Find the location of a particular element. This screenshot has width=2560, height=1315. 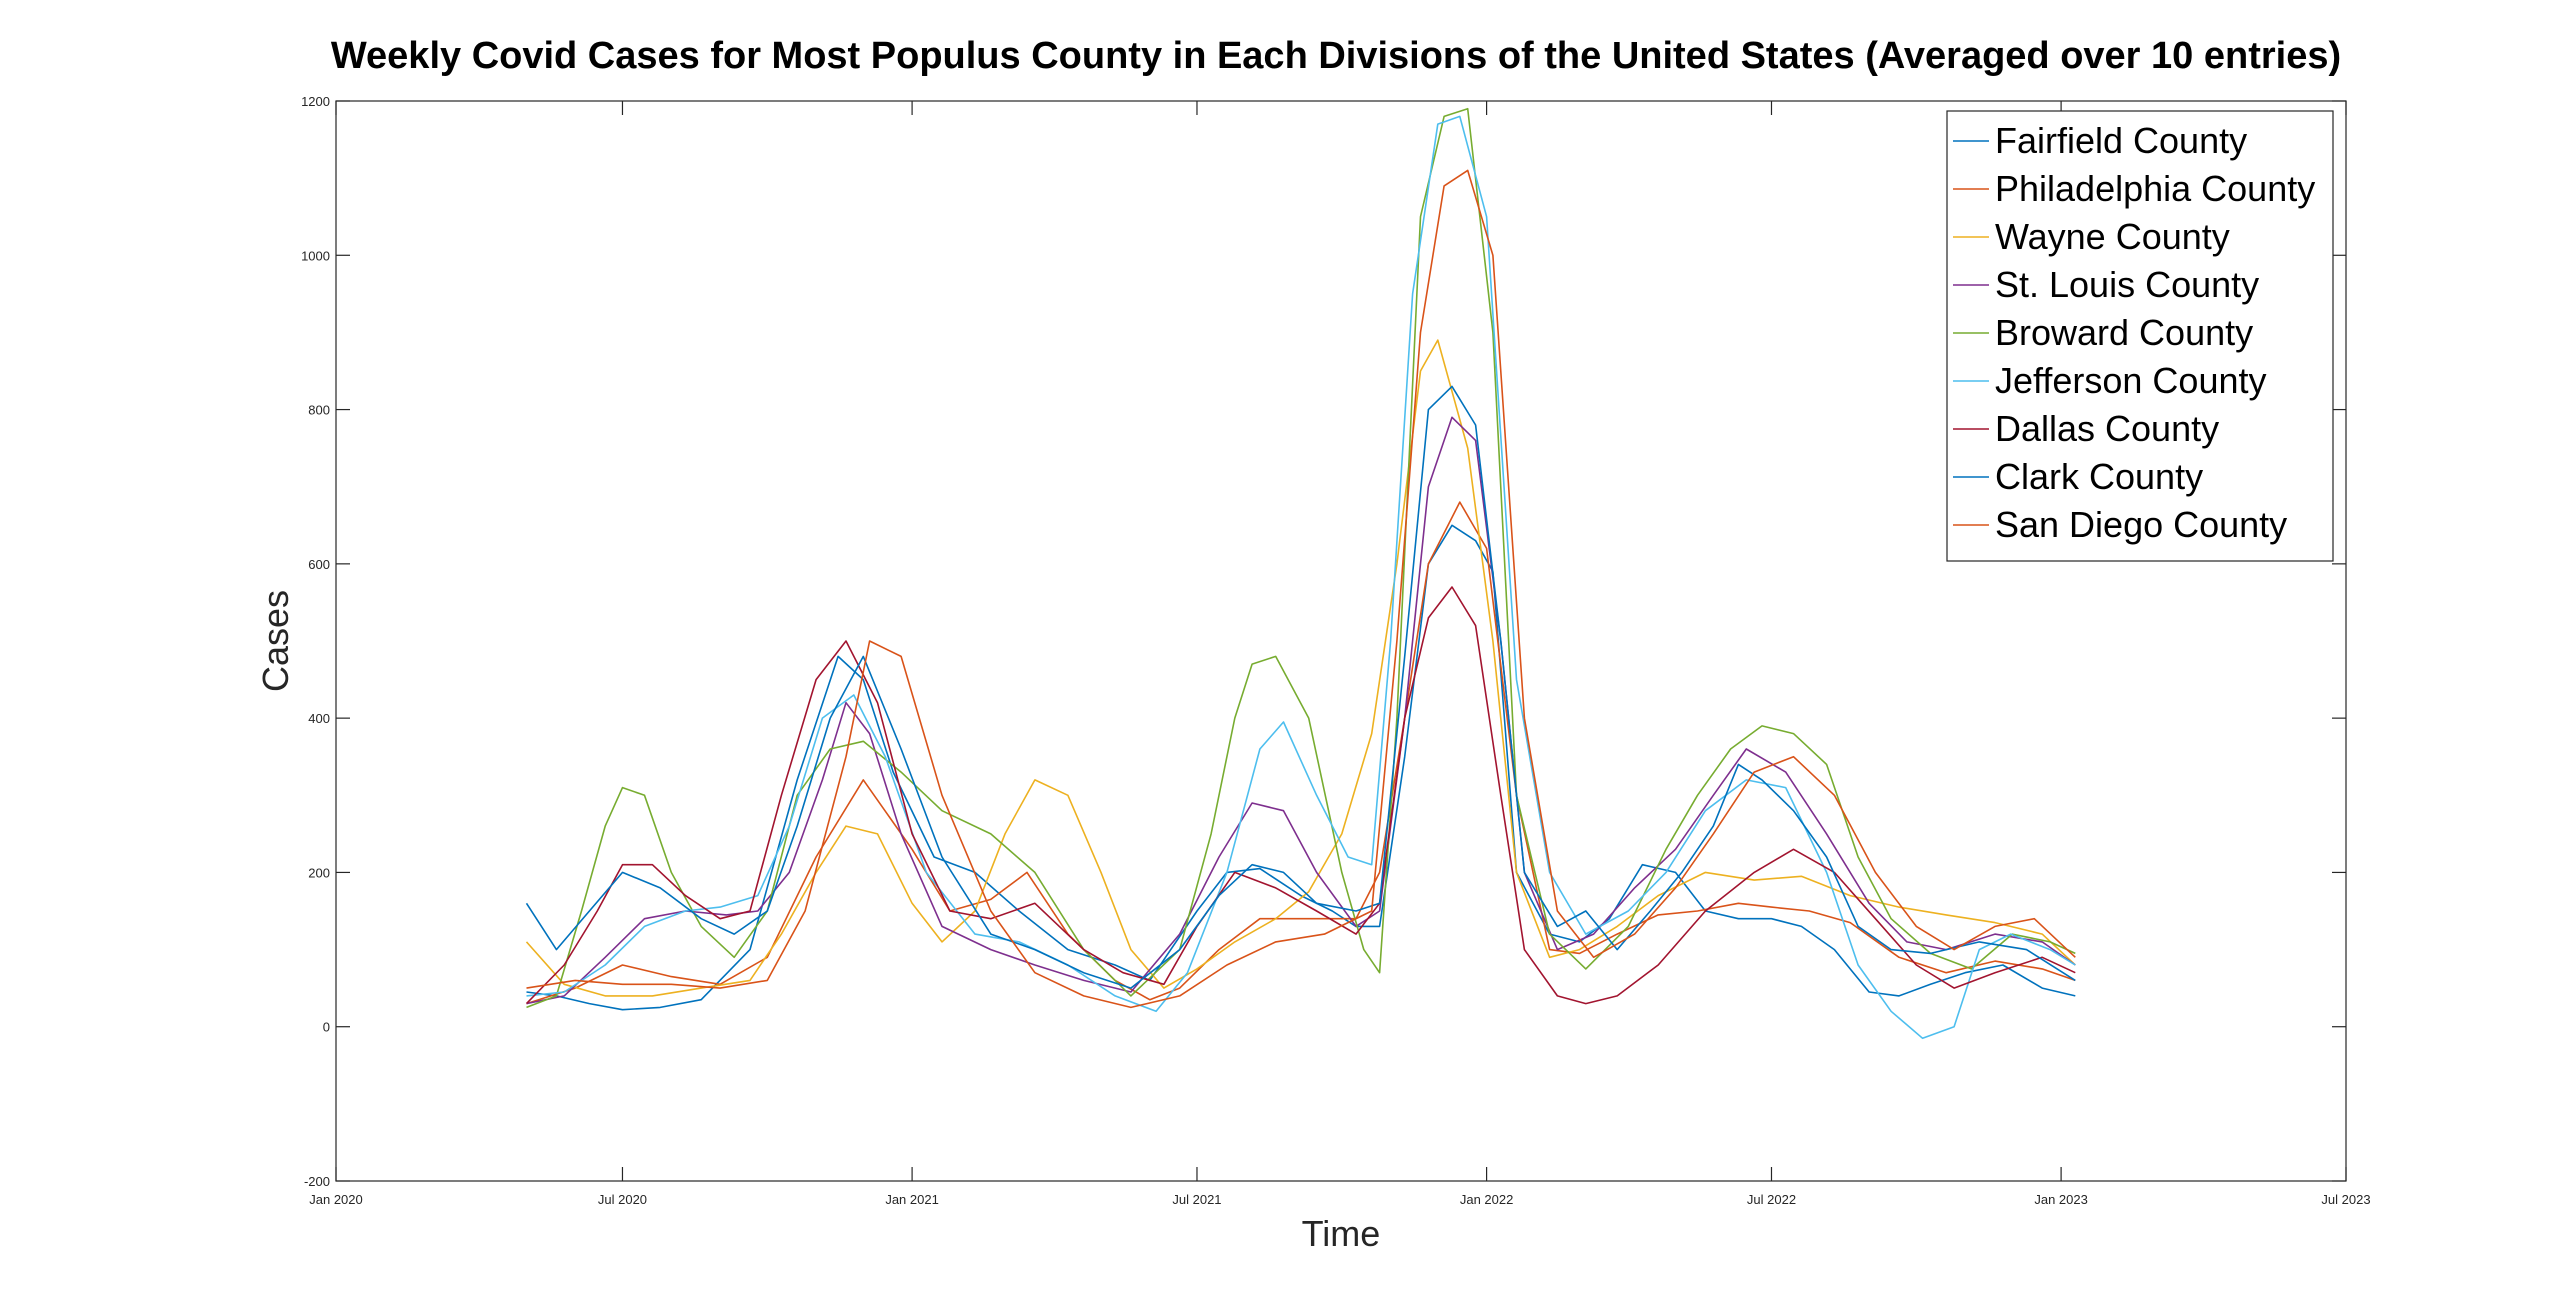

y-tick-label: 800 is located at coordinates (319, 410).